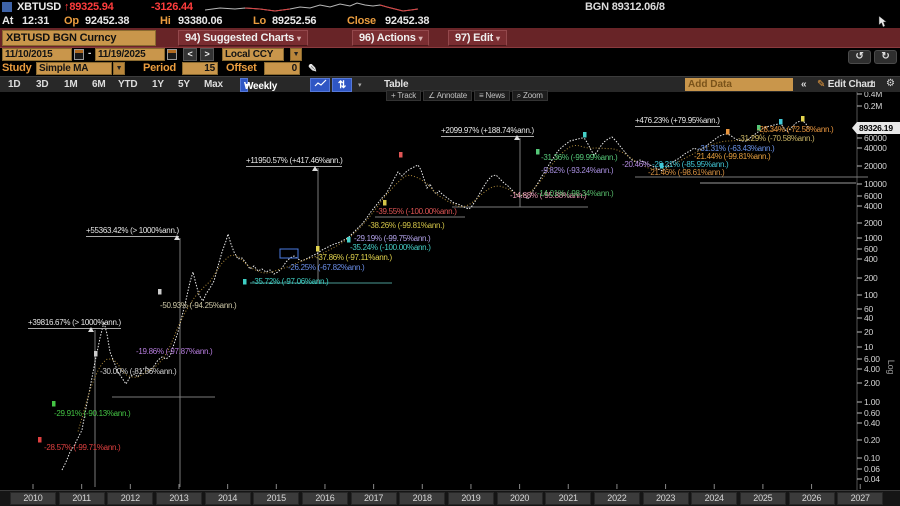  What do you see at coordinates (875, 148) in the screenshot?
I see `y-tick-label: 40000` at bounding box center [875, 148].